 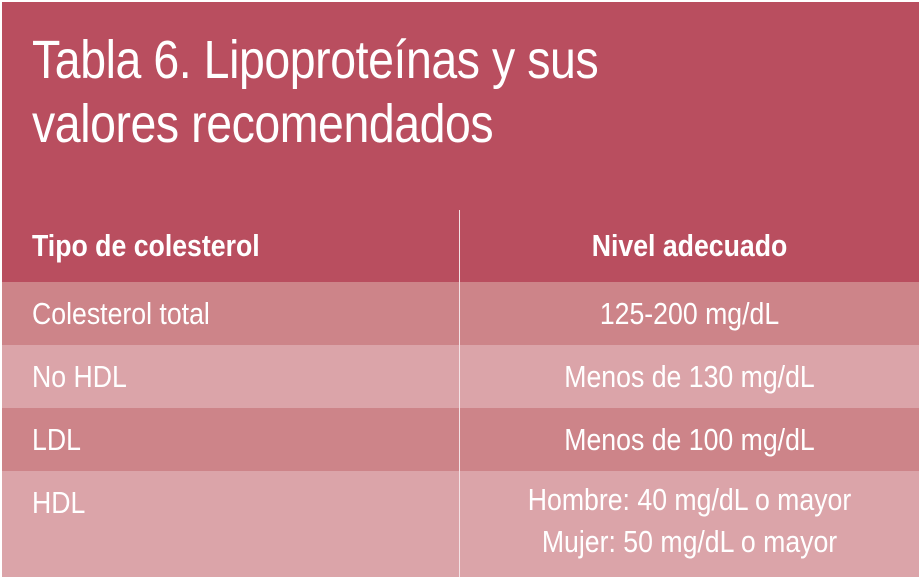 I want to click on table-title-line-1: Tabla 6. Lipoproteínas y sus, so click(x=315, y=60).